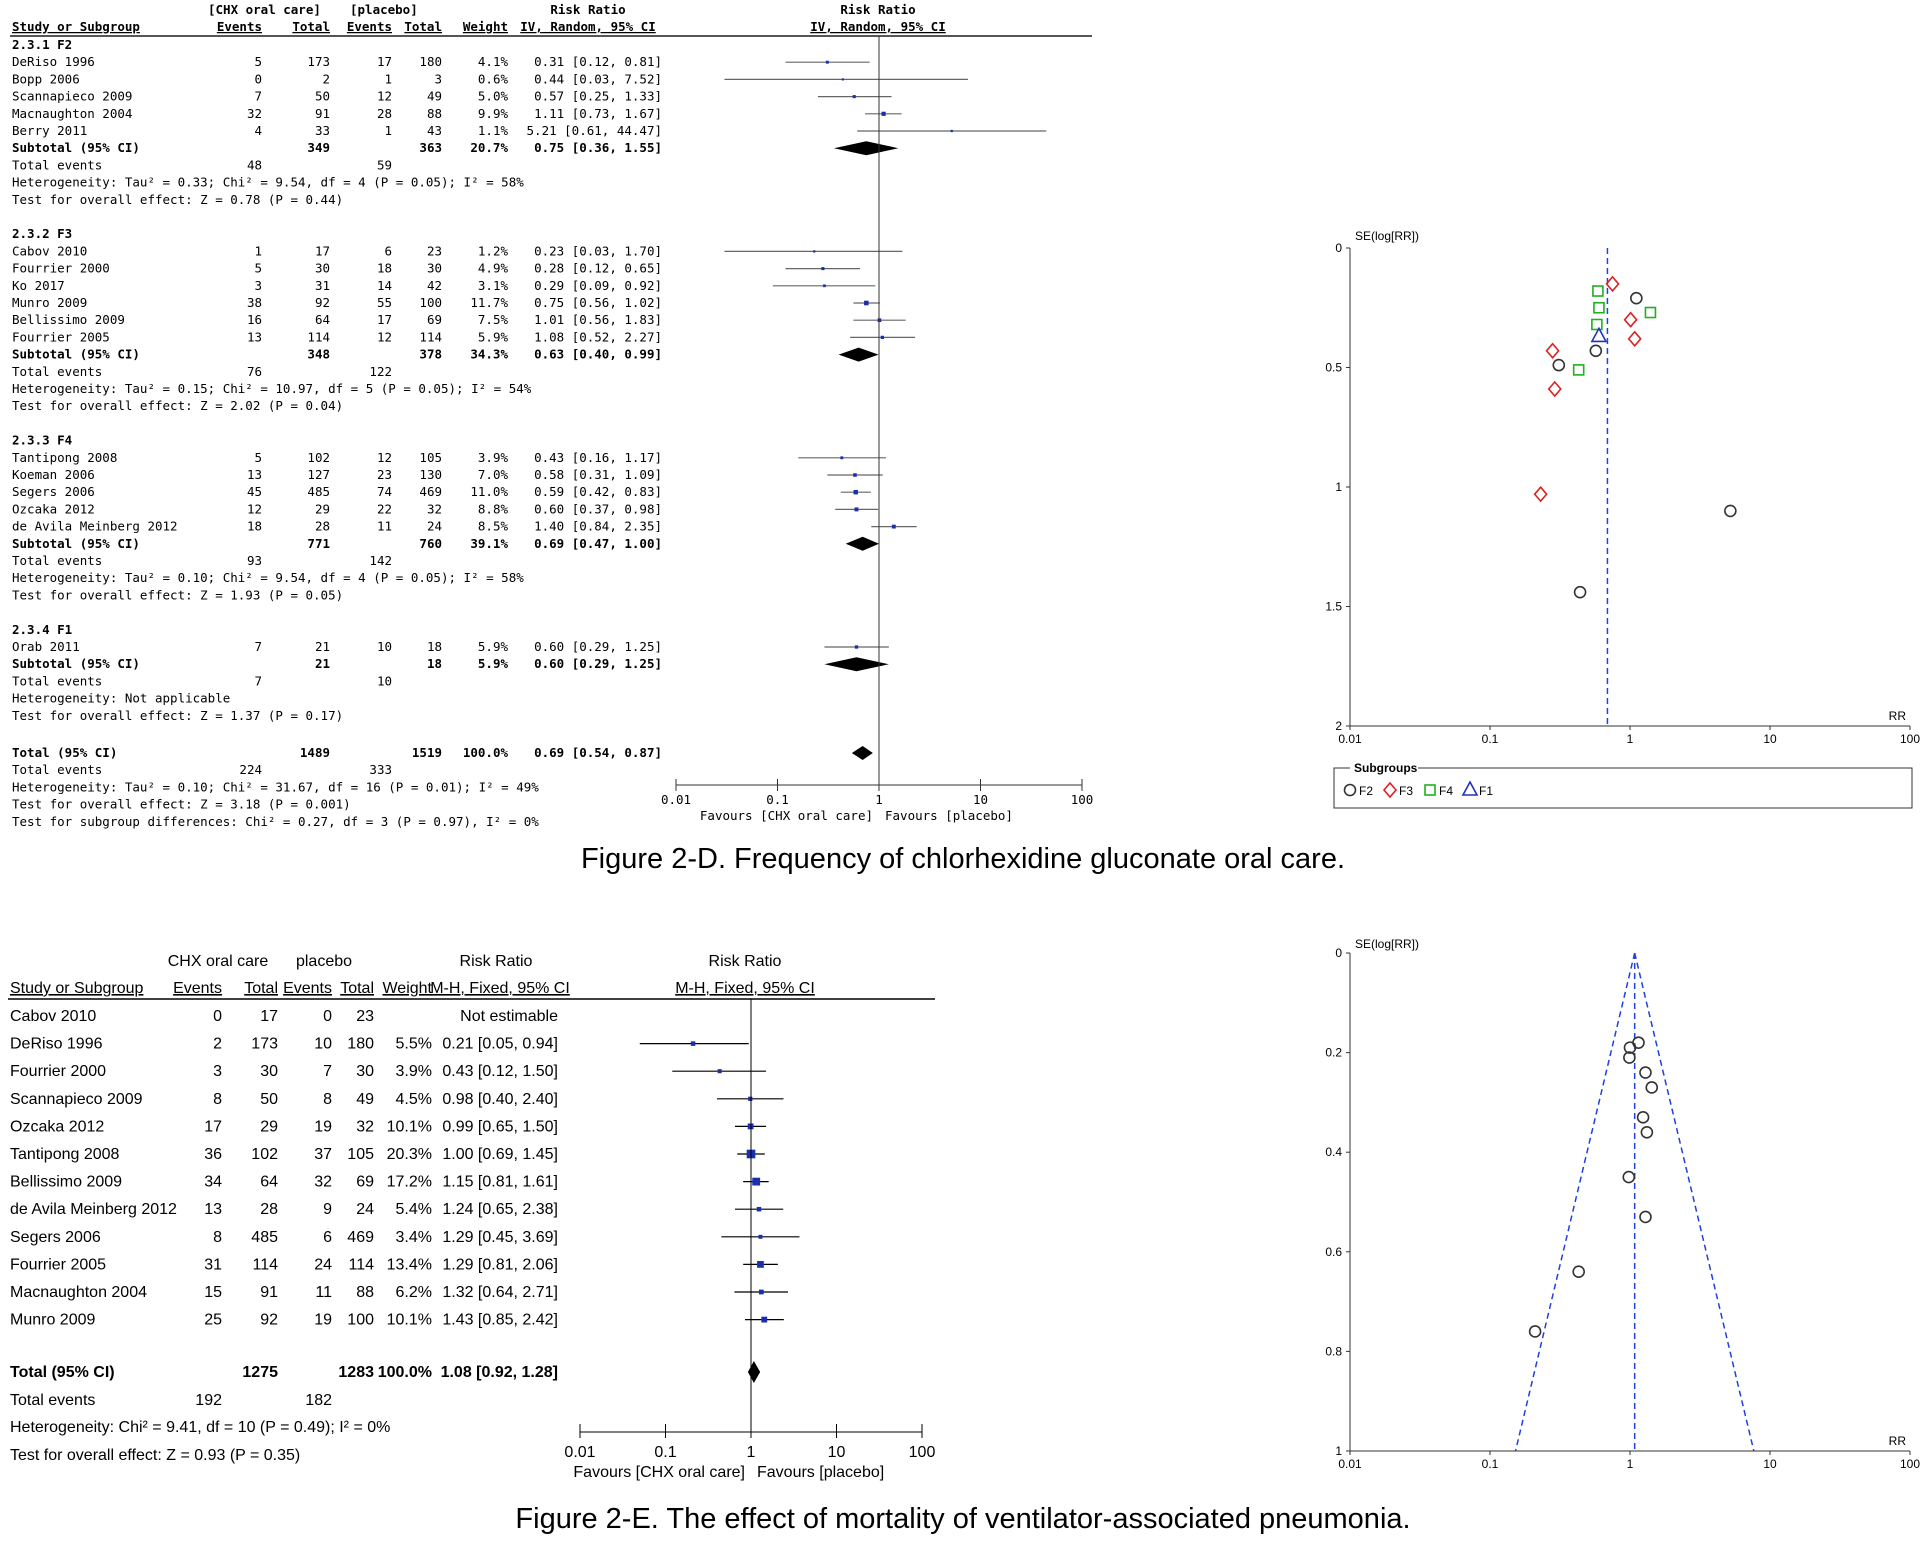 This screenshot has height=1542, width=1926. I want to click on study-row-w: 4.1%, so click(493, 61).